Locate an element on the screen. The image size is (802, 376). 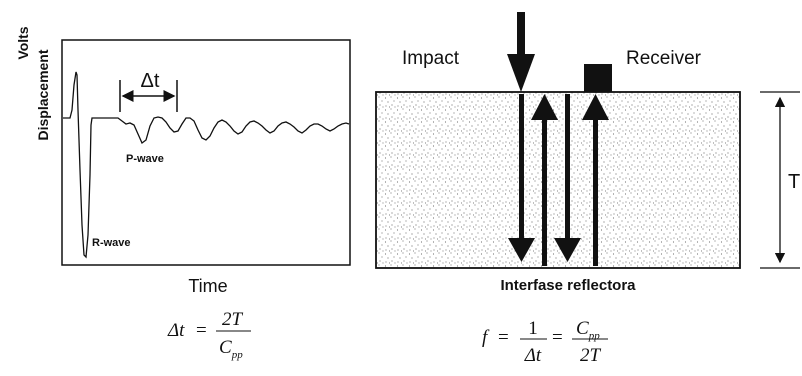
formula-right-num2-sub: pp is located at coordinates (594, 336).